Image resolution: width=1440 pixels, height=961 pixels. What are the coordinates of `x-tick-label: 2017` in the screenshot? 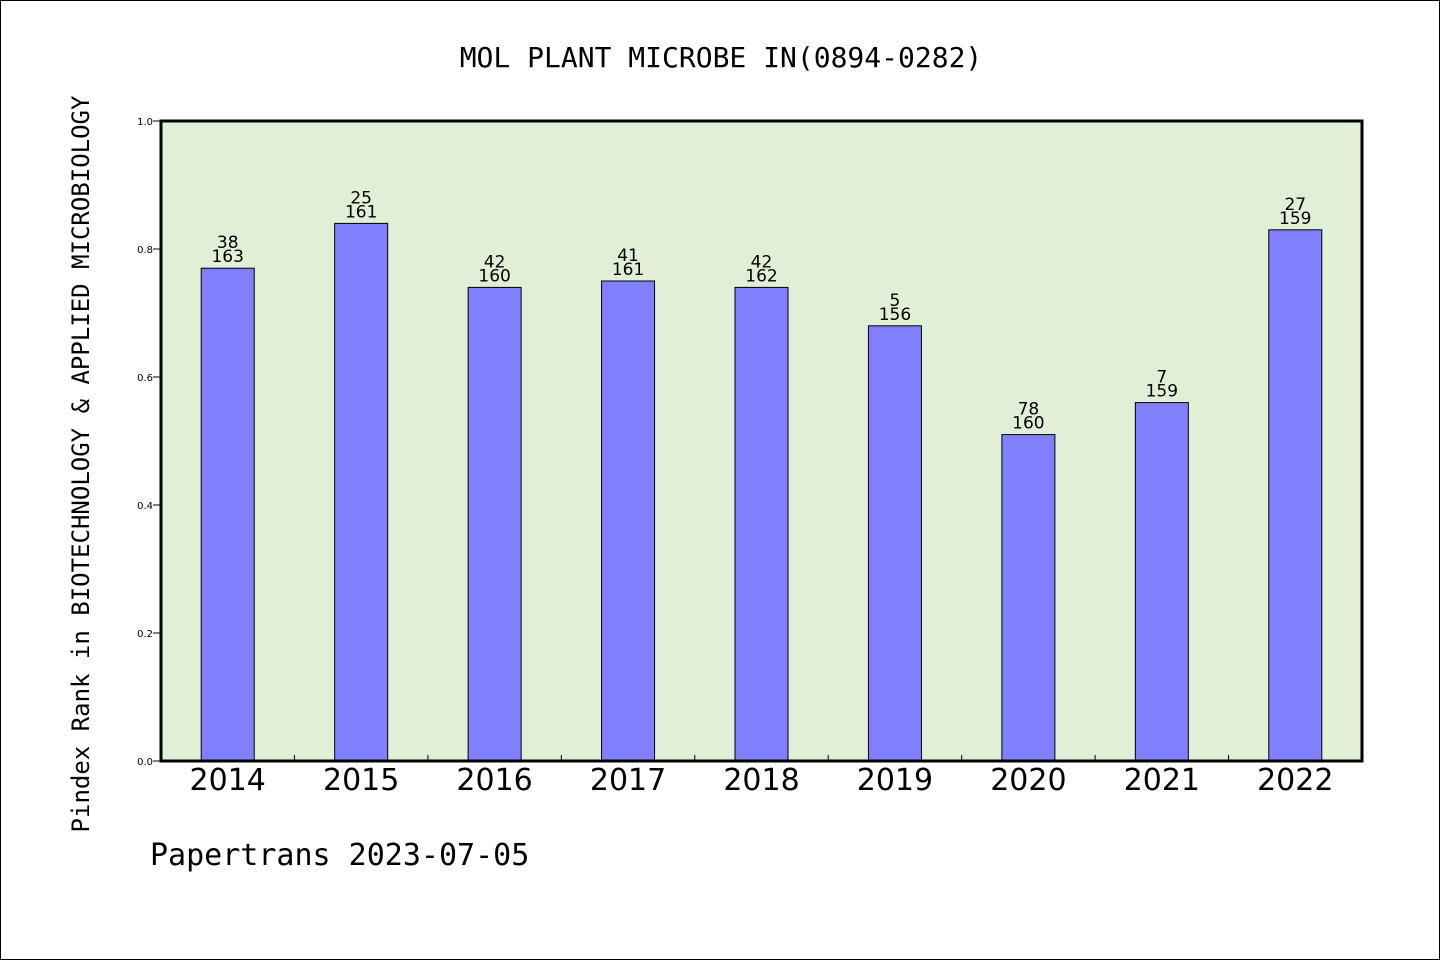 It's located at (628, 780).